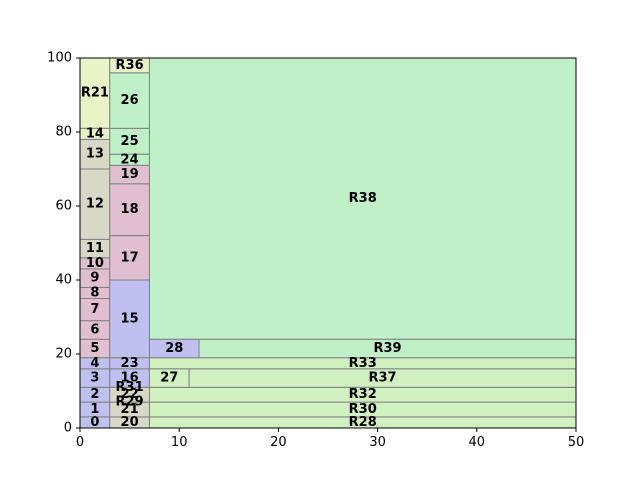 The width and height of the screenshot is (640, 480). I want to click on x-tick-label: 50, so click(576, 442).